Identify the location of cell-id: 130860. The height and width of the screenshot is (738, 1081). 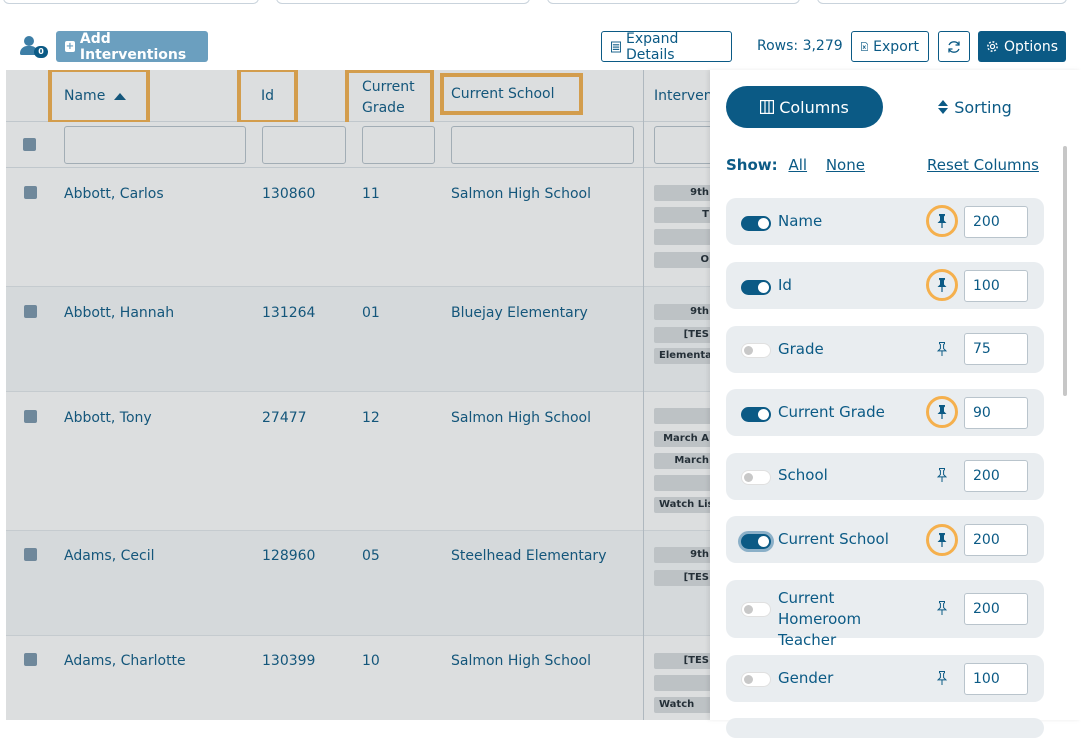
(289, 194).